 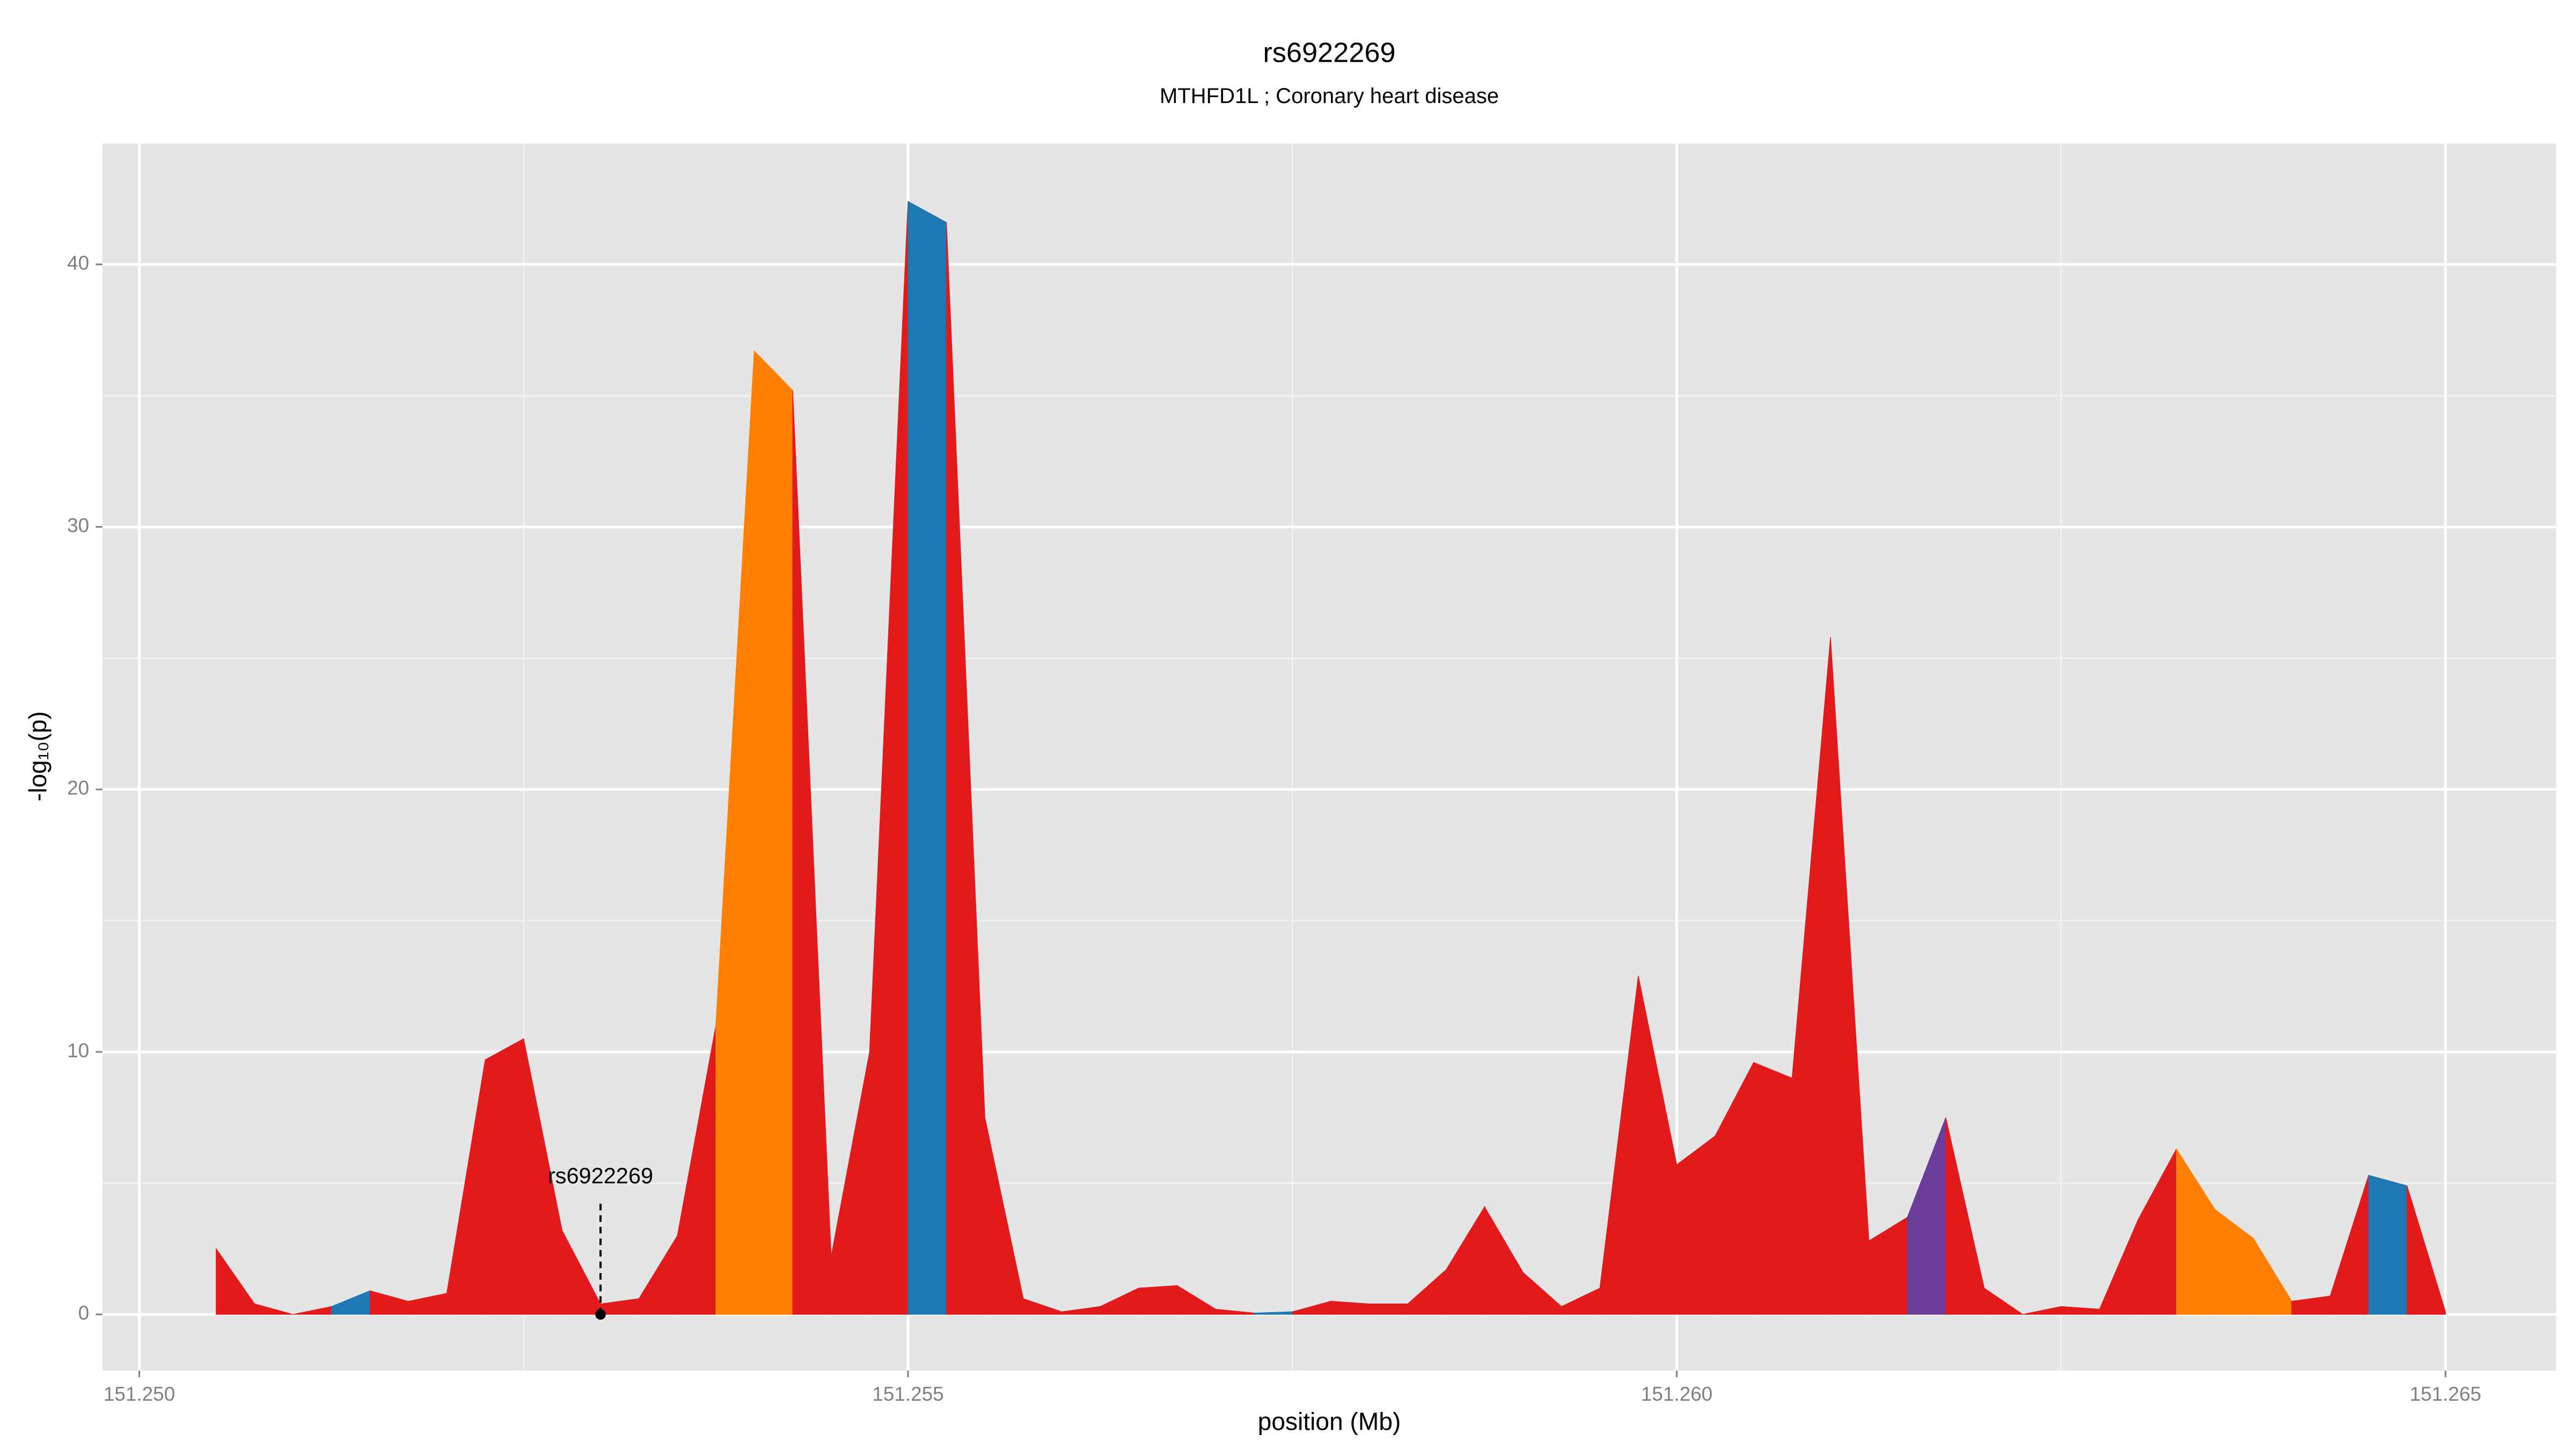 What do you see at coordinates (1677, 1394) in the screenshot?
I see `x-tick-label: 151.260` at bounding box center [1677, 1394].